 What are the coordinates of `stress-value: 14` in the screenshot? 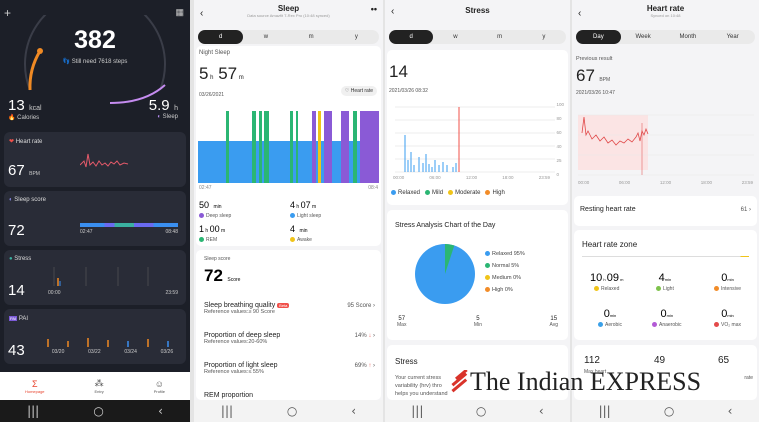 It's located at (16, 290).